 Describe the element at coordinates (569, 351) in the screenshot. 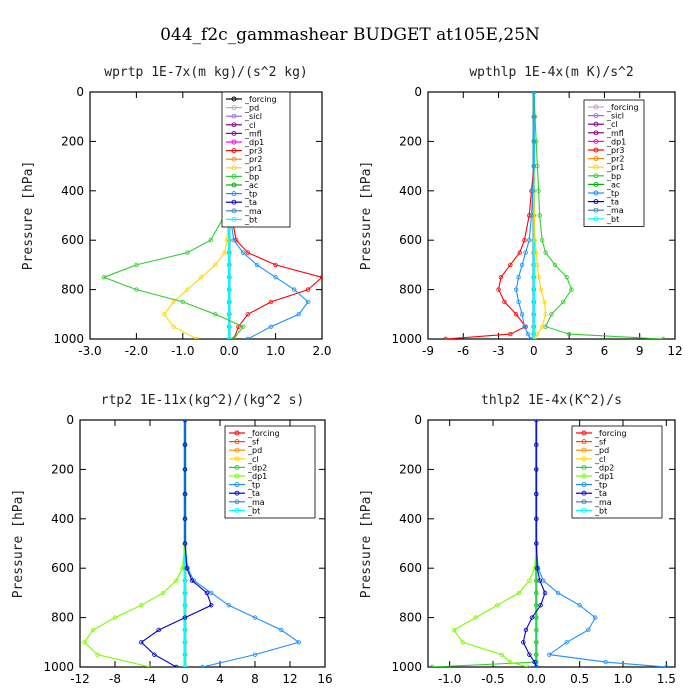

I see `x-tick-label: 3` at that location.